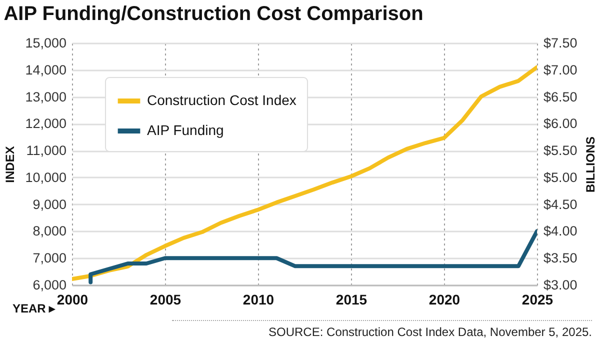 The height and width of the screenshot is (345, 600). I want to click on line-series, so click(312, 256).